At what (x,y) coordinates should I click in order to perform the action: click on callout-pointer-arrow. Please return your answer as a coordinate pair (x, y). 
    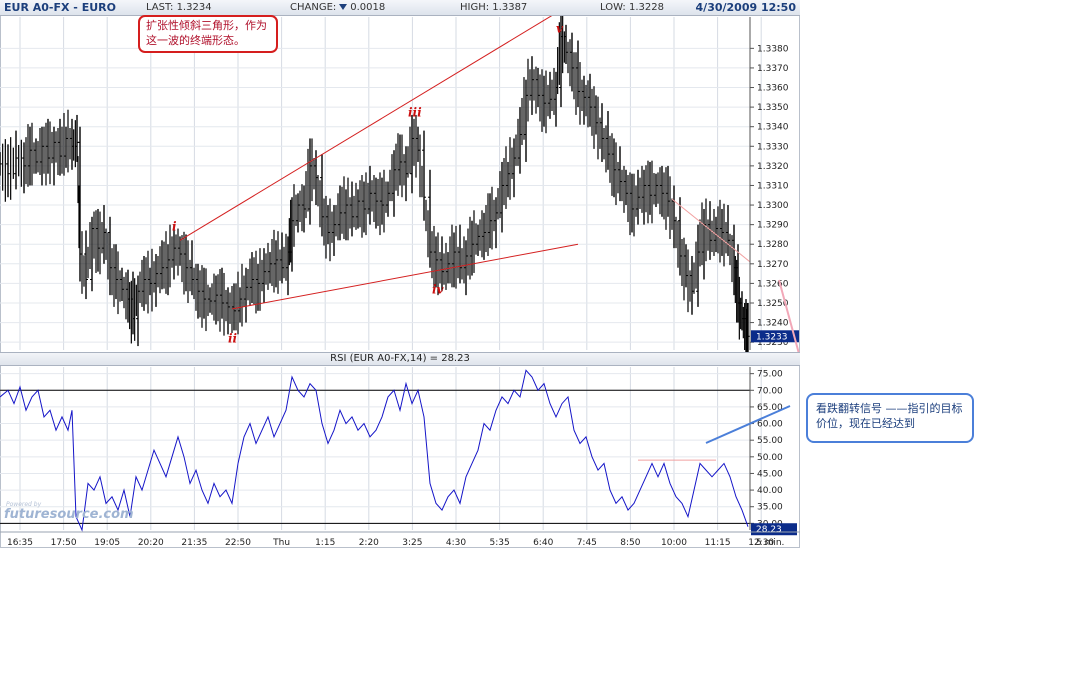
    Looking at the image, I should click on (748, 424).